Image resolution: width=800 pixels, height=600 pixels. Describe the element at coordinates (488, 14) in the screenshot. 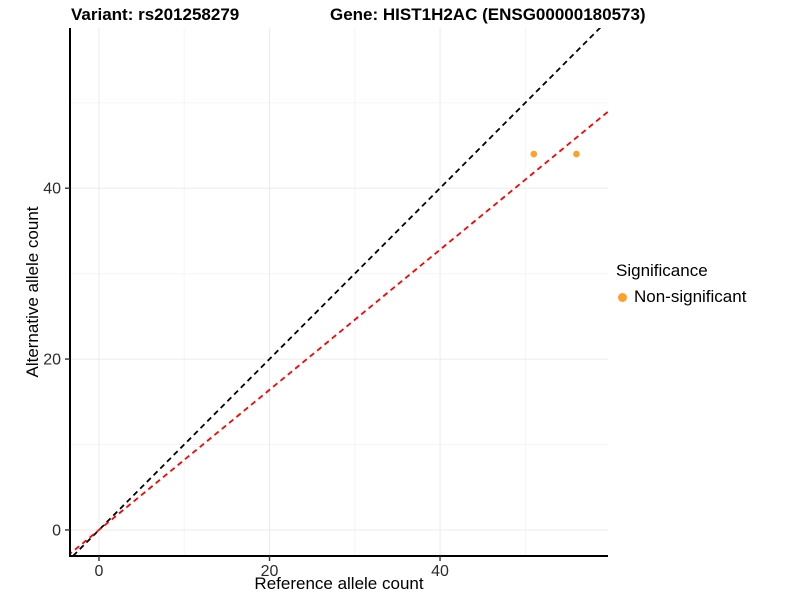

I see `plot-title-gene: Gene: HIST1H2AC (ENSG00000180573)` at that location.